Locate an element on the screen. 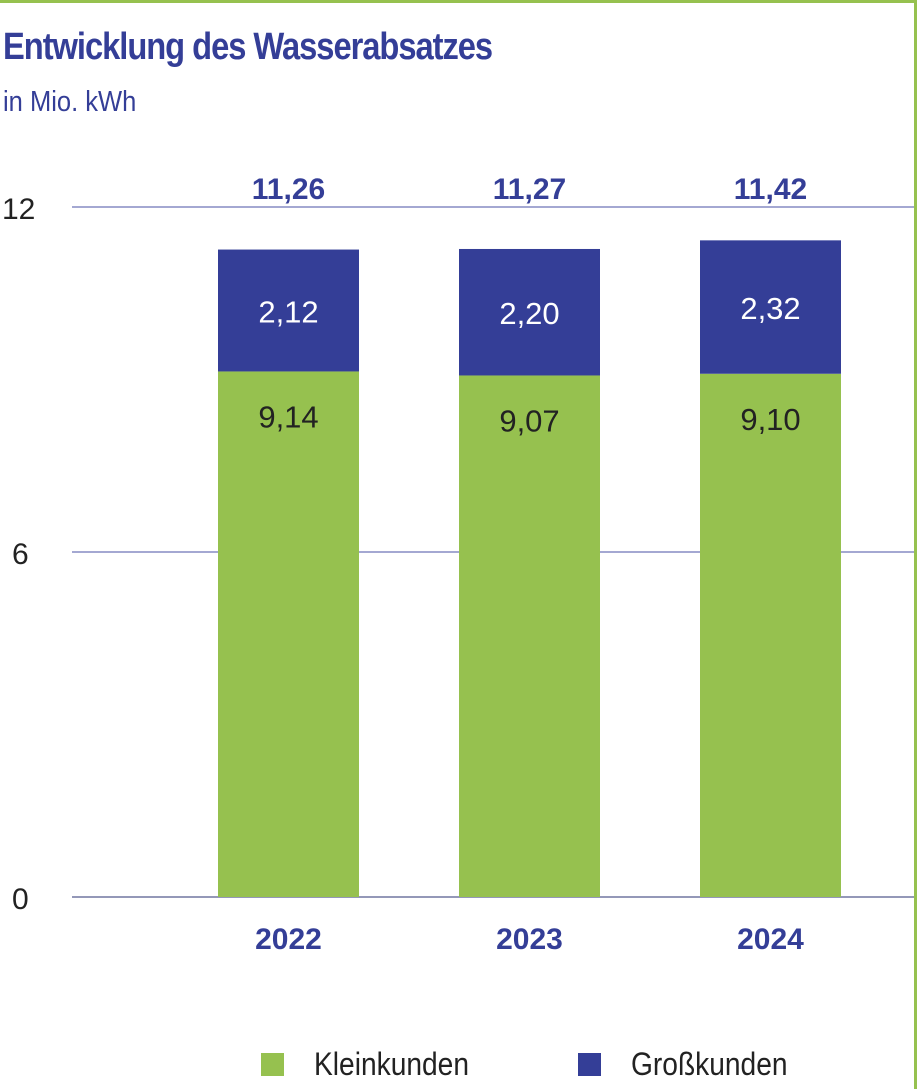  bar-grosskunden-2024 is located at coordinates (770, 307).